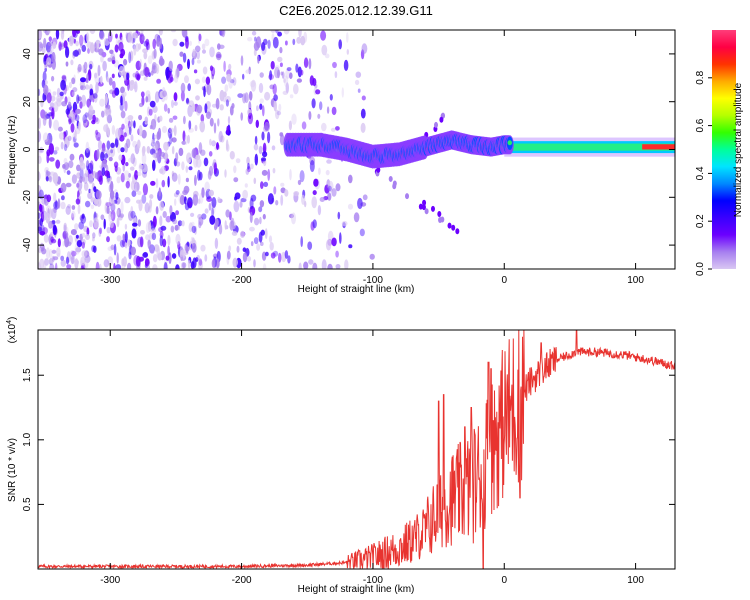  Describe the element at coordinates (441, 119) in the screenshot. I see `branch-blob` at that location.